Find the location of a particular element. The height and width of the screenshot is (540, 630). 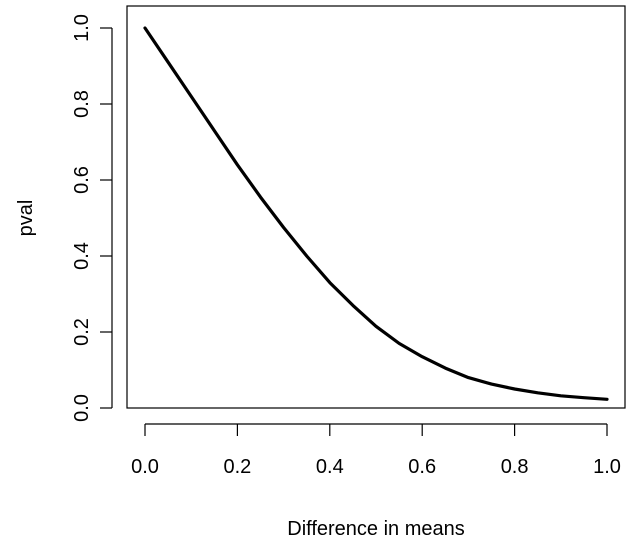

x-tick-label: 0.0 is located at coordinates (145, 467).